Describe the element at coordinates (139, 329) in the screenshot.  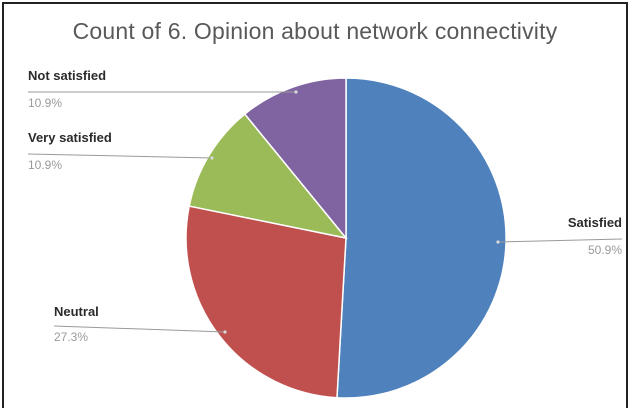
I see `leader-line-neutral` at that location.